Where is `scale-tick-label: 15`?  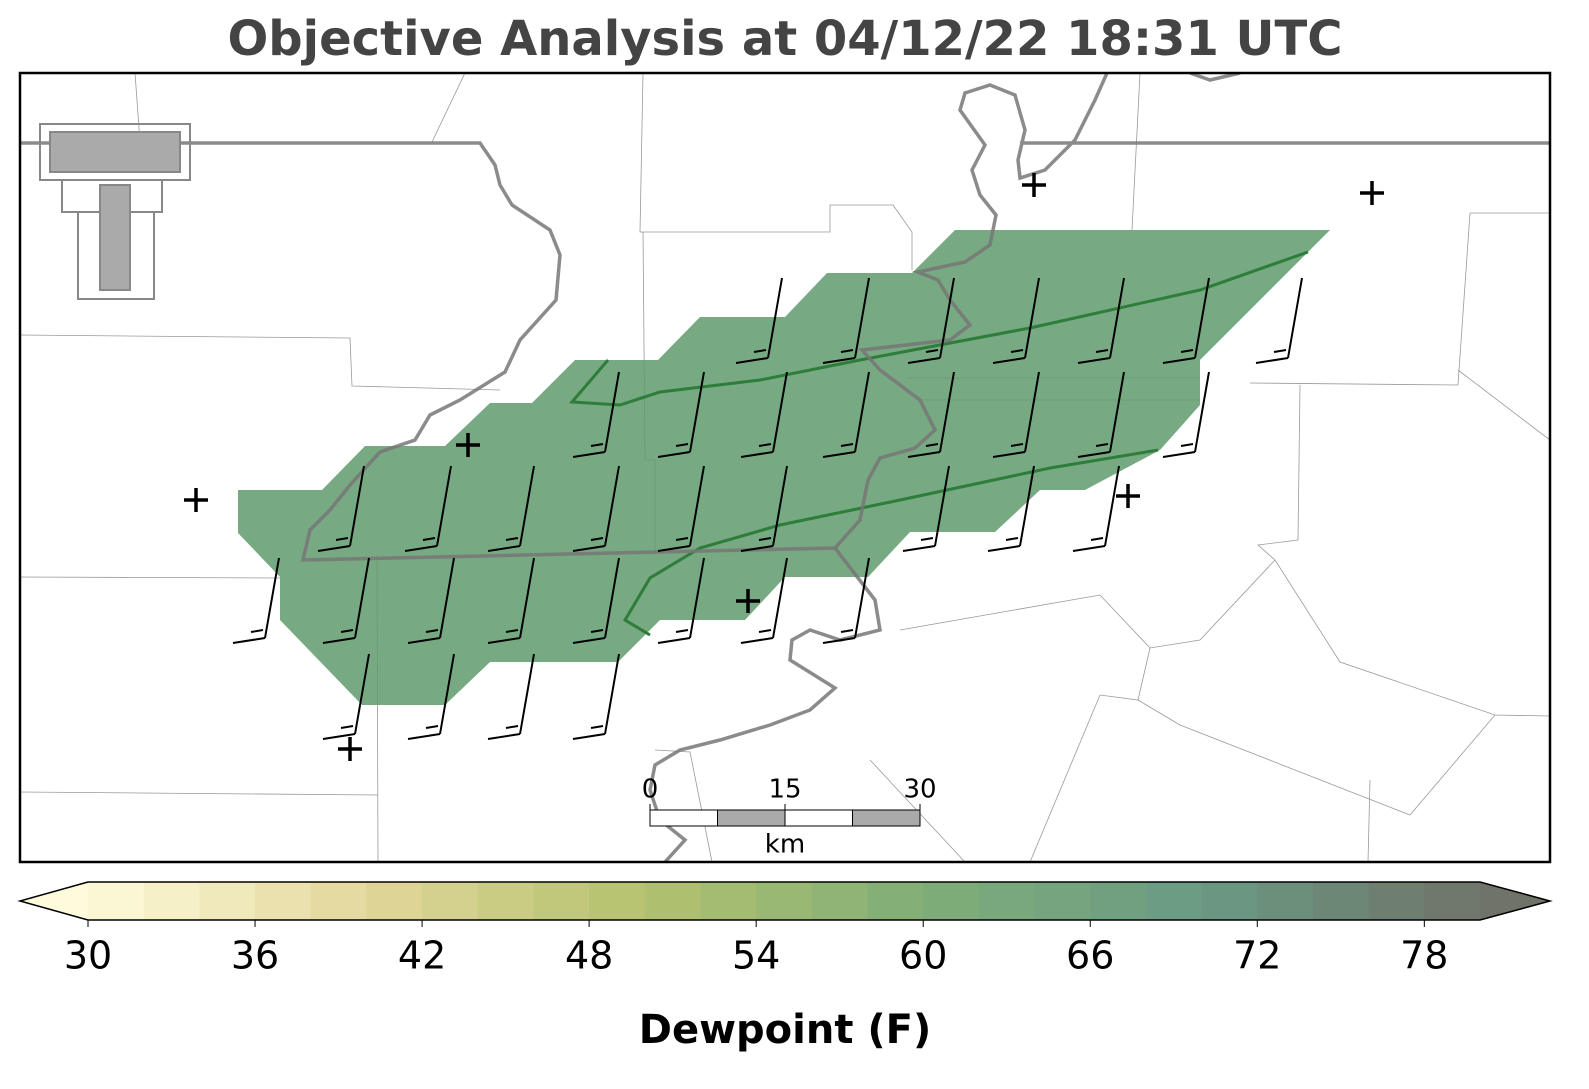 scale-tick-label: 15 is located at coordinates (784, 790).